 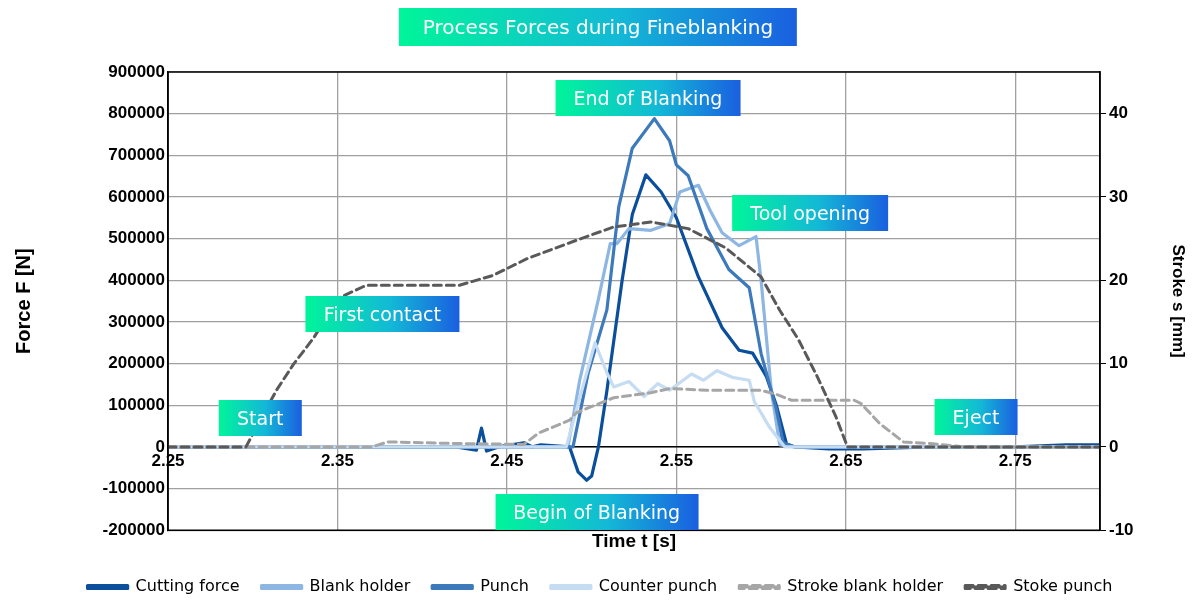 What do you see at coordinates (136, 238) in the screenshot?
I see `y-tick-label: 500000` at bounding box center [136, 238].